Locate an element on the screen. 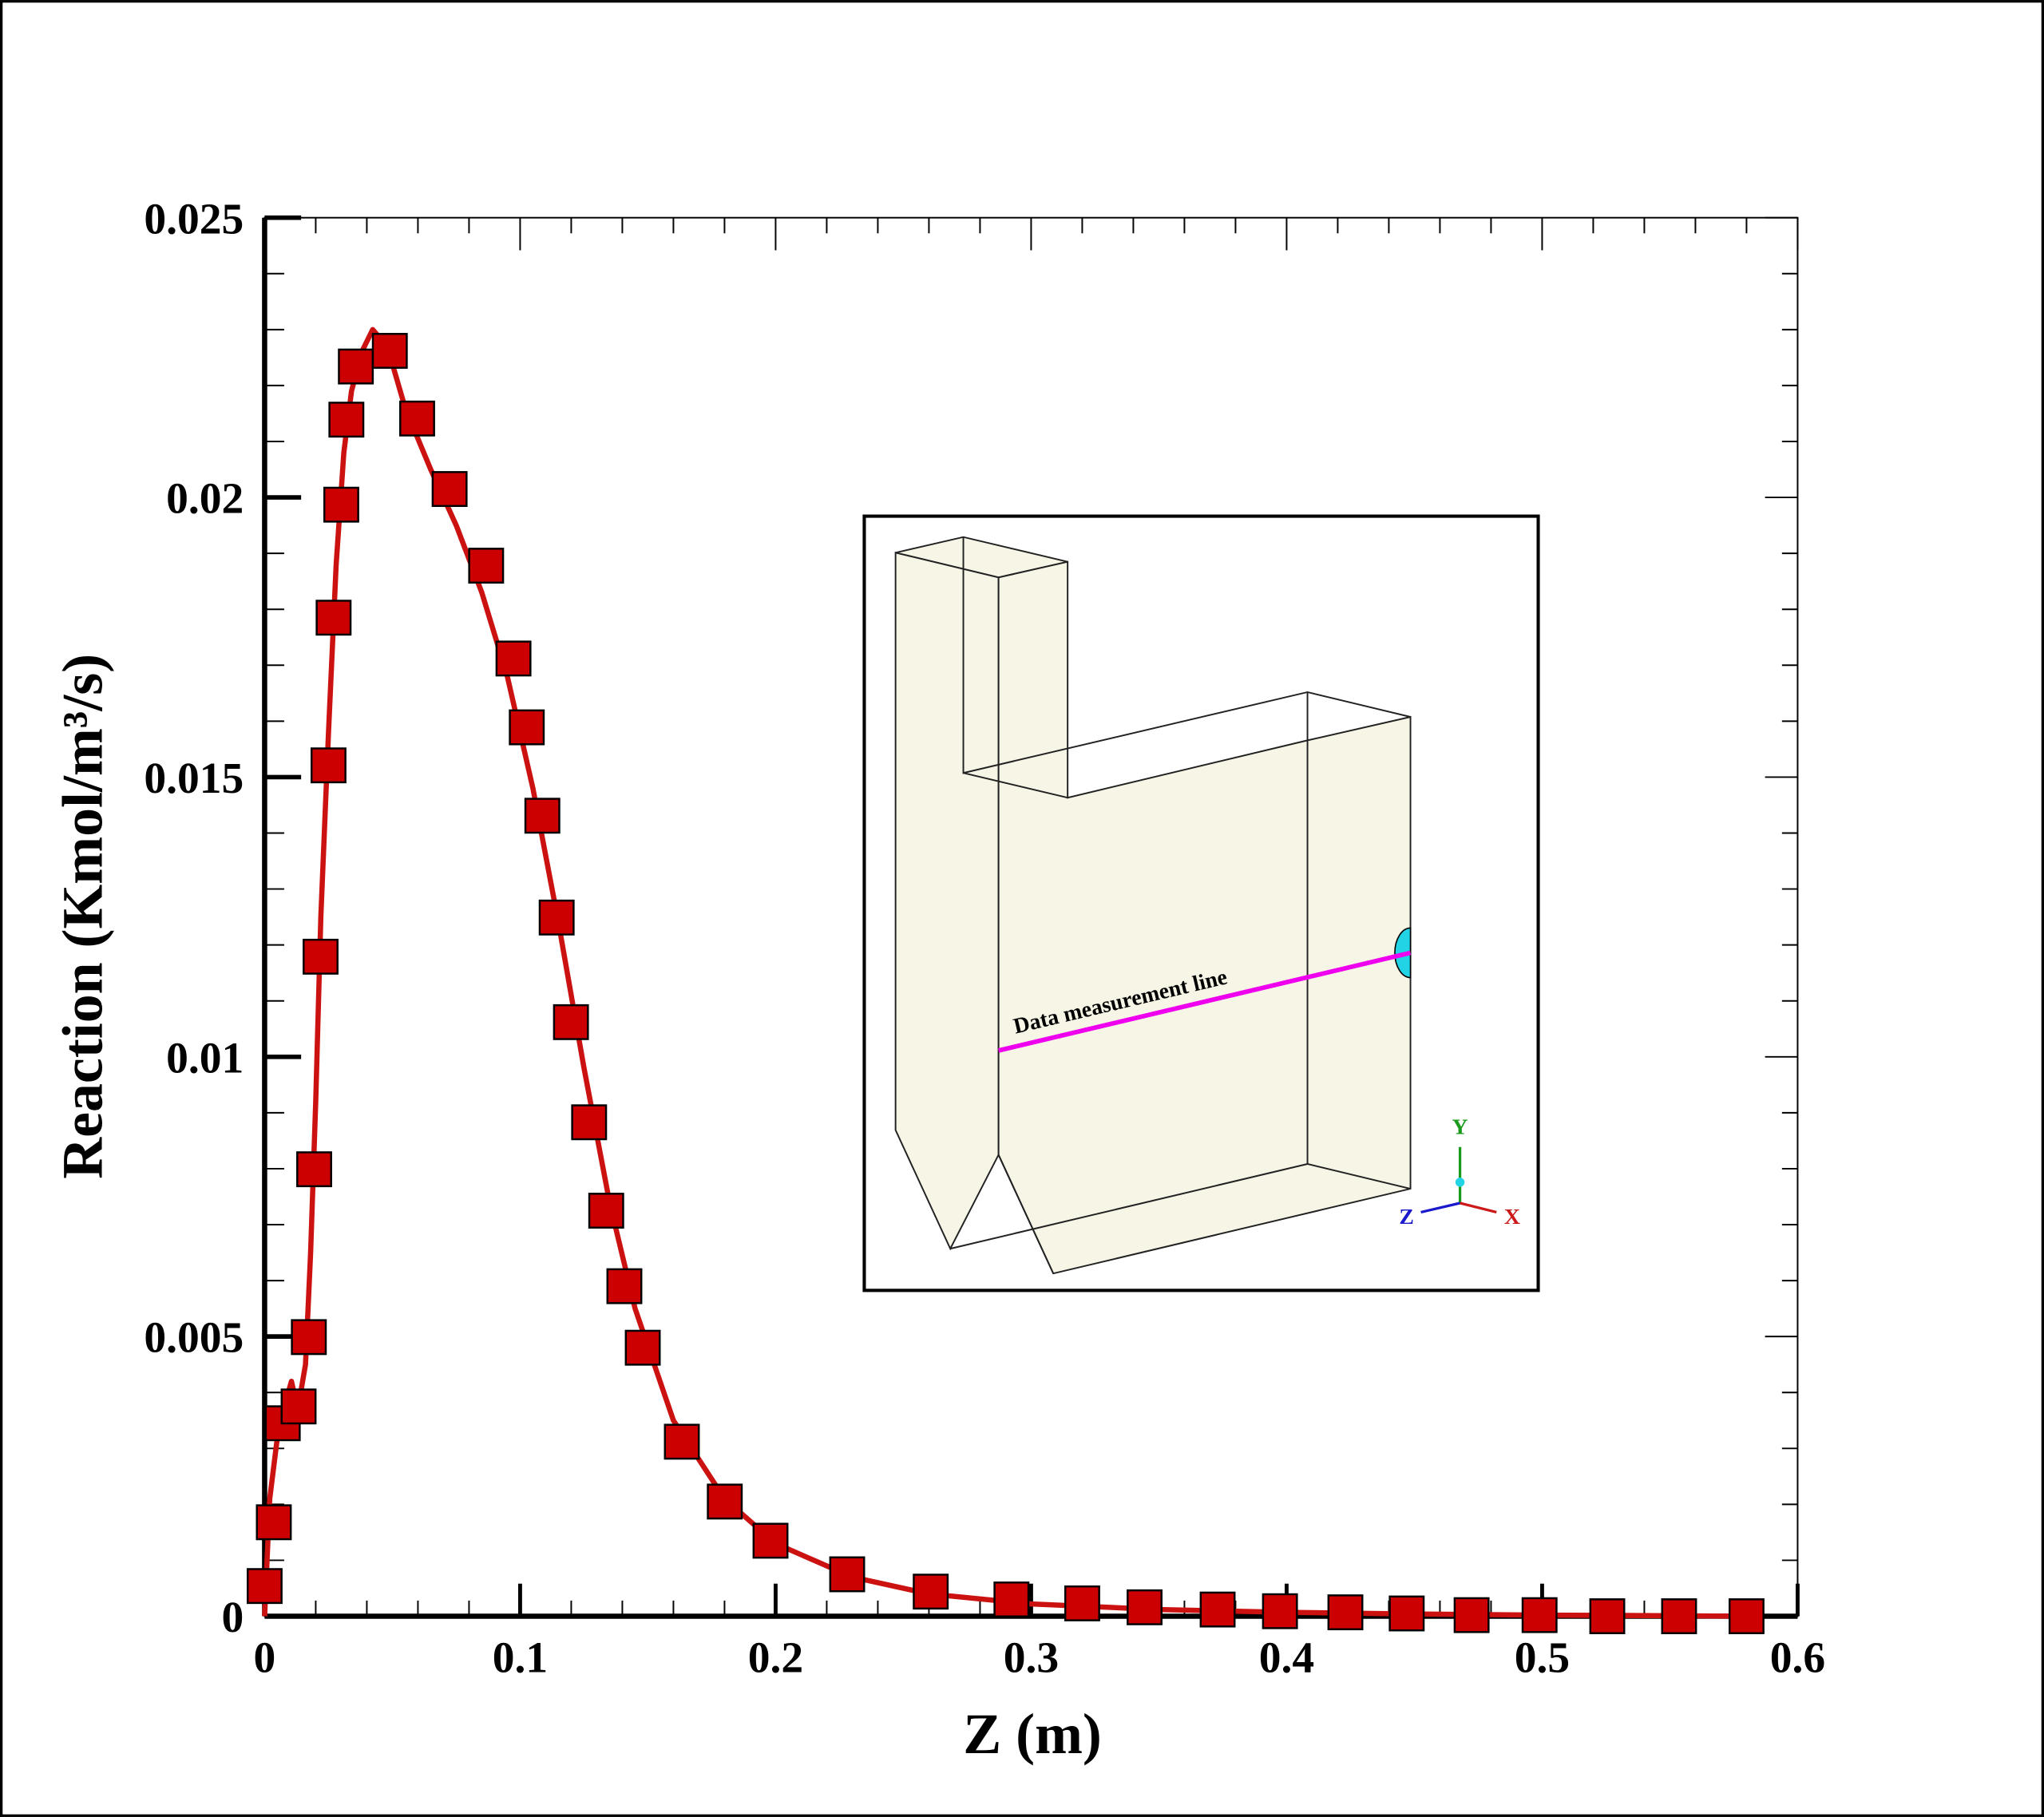  axis-z is located at coordinates (1440, 1207).